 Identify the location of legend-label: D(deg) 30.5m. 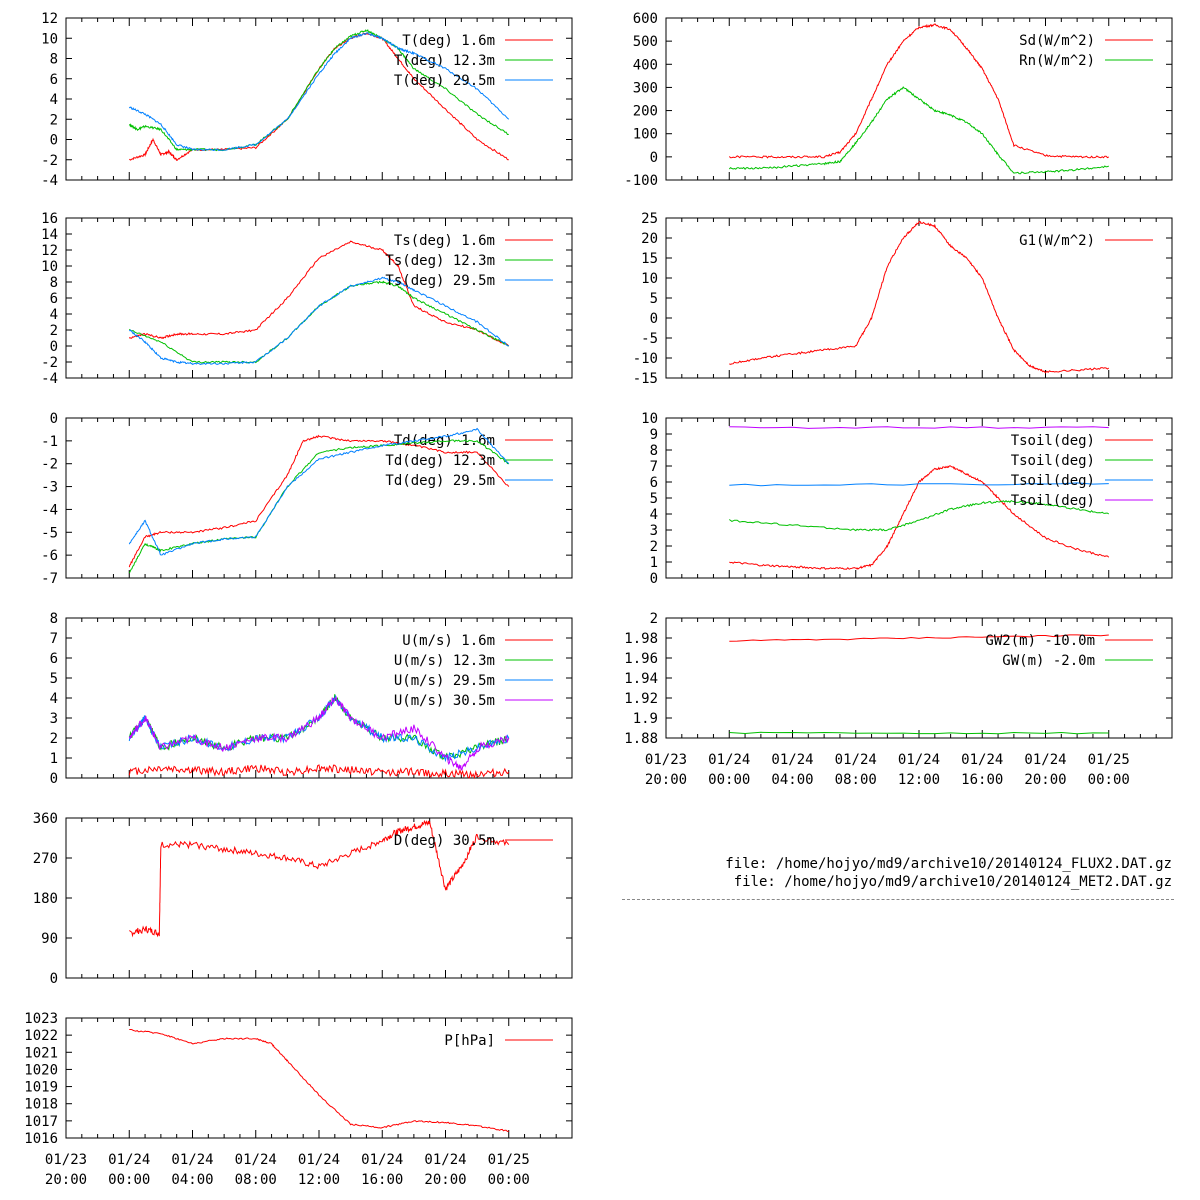
(444, 841).